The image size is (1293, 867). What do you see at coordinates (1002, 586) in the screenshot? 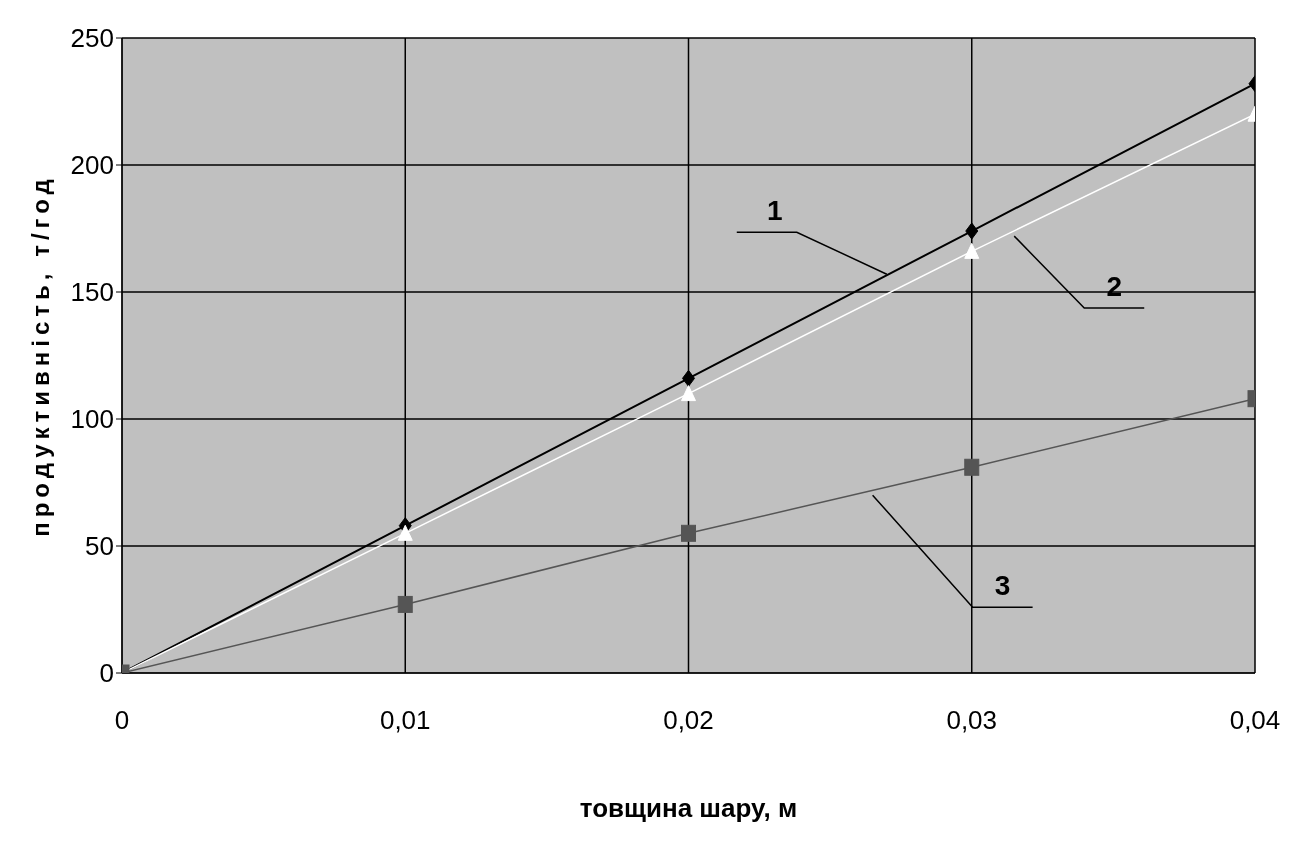
I see `annotation: 3` at bounding box center [1002, 586].